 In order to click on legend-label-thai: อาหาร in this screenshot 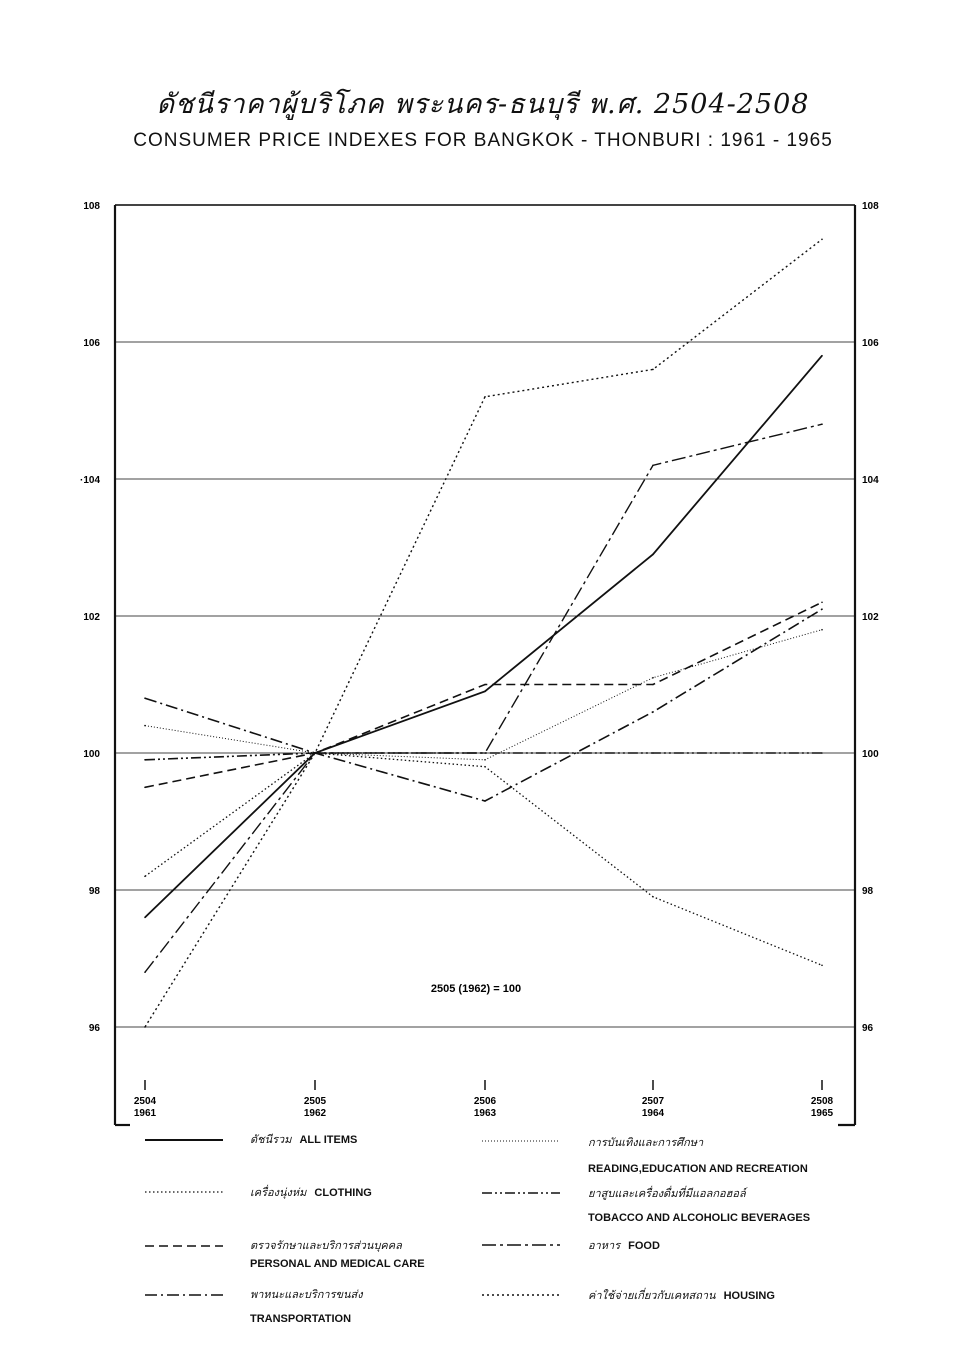, I will do `click(604, 1245)`.